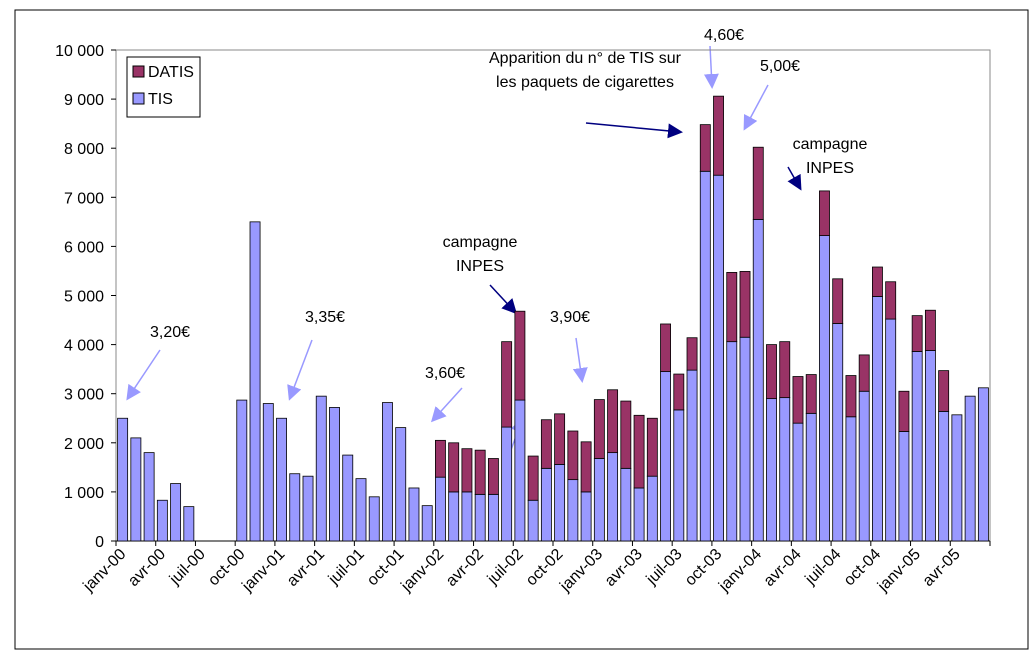 The height and width of the screenshot is (655, 1029). Describe the element at coordinates (264, 571) in the screenshot. I see `x-tick-label: janv-01` at that location.